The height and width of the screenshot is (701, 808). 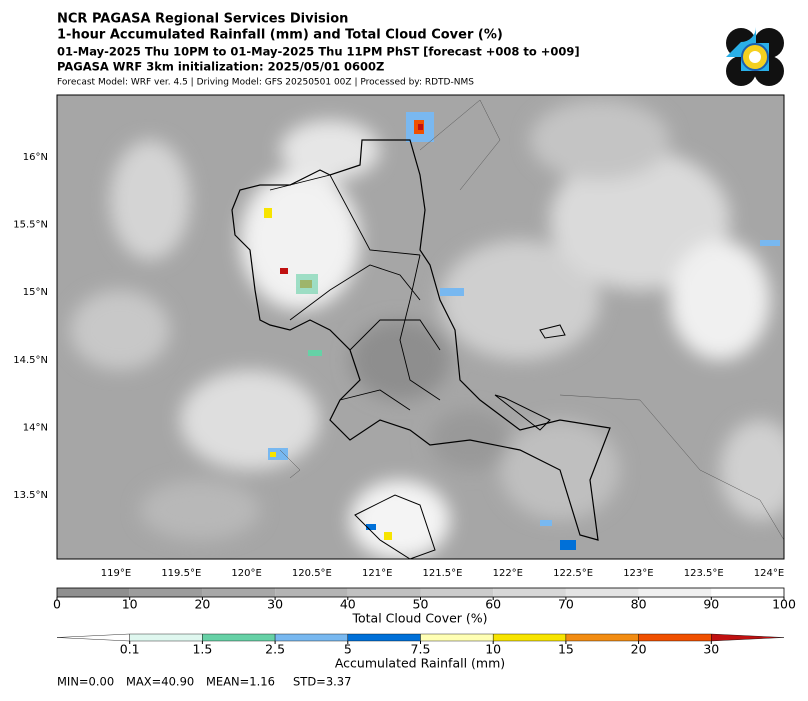 What do you see at coordinates (711, 604) in the screenshot?
I see `colorbar-tick-label: 90` at bounding box center [711, 604].